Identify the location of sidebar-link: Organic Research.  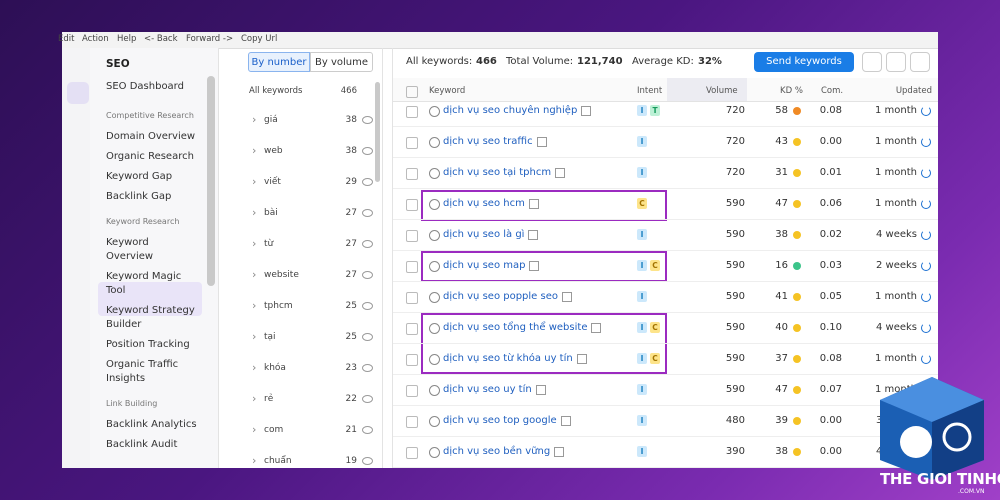
(150, 156).